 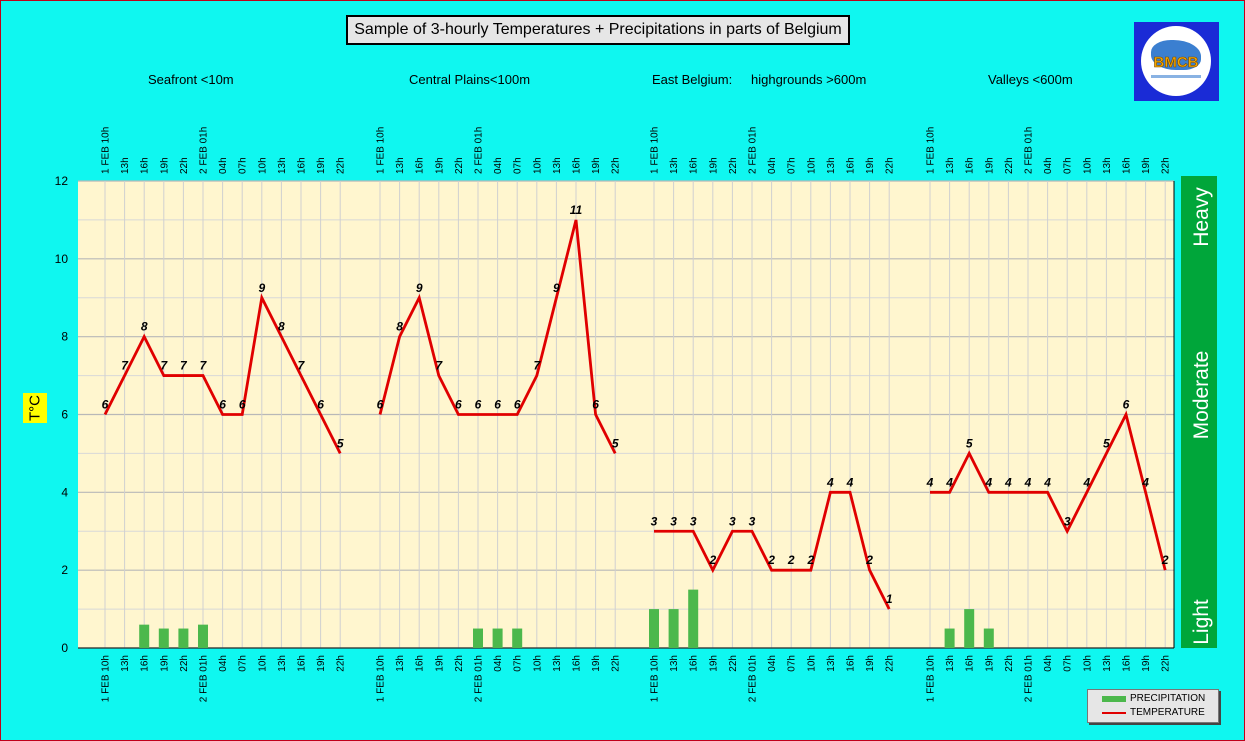 I want to click on intensity-scale: Heavy Moderate Light, so click(x=1199, y=412).